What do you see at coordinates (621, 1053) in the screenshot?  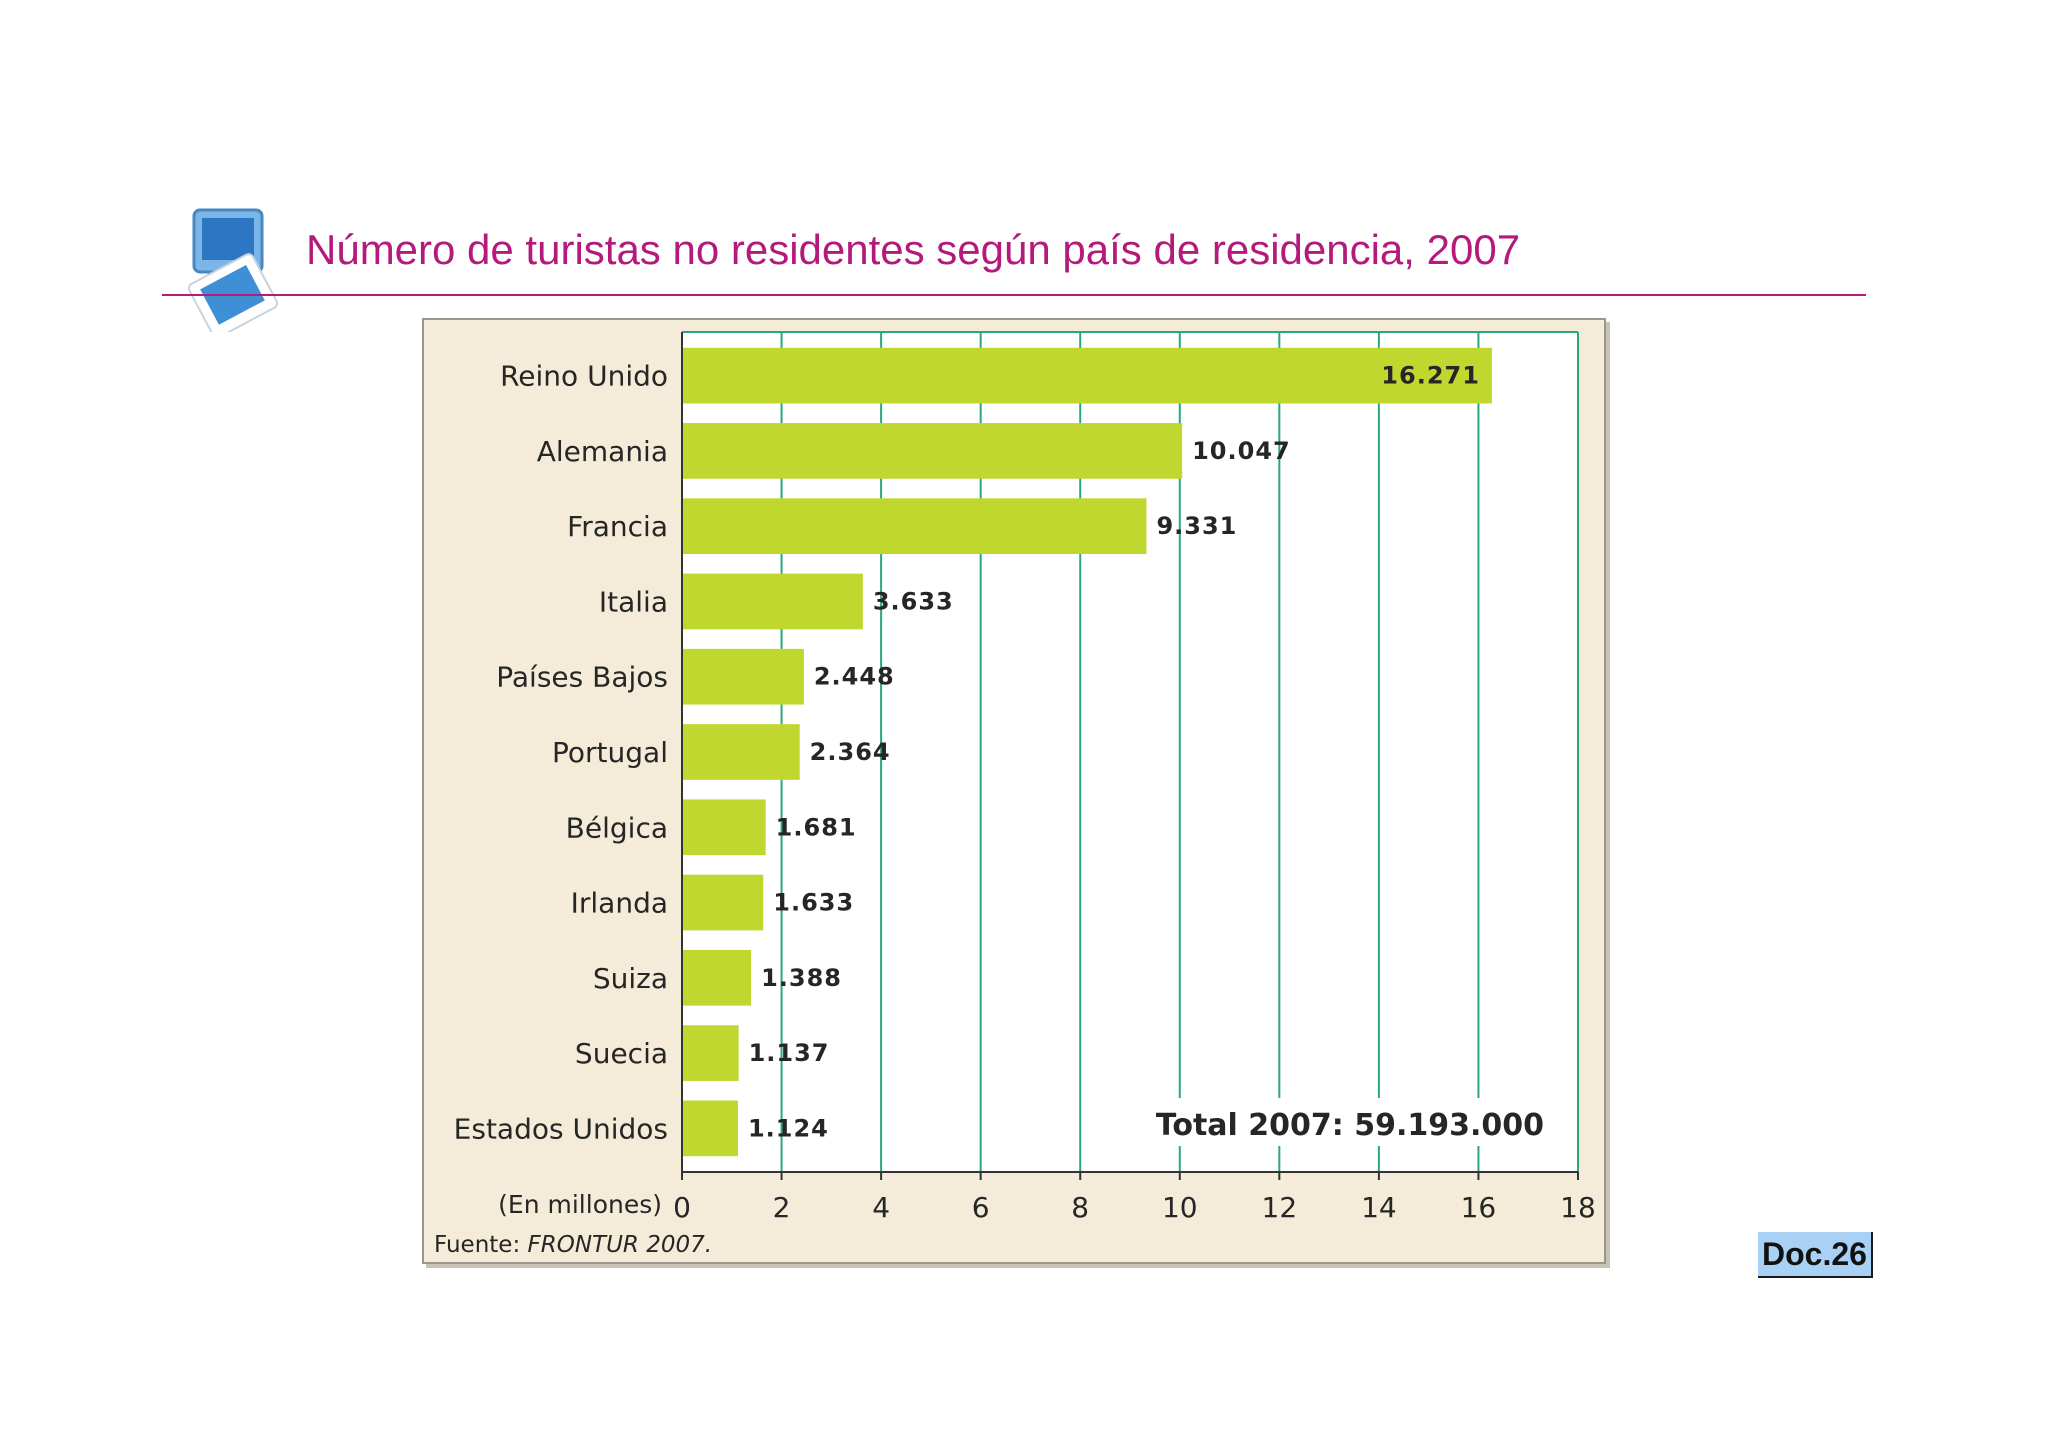 I see `category-label: Suecia` at bounding box center [621, 1053].